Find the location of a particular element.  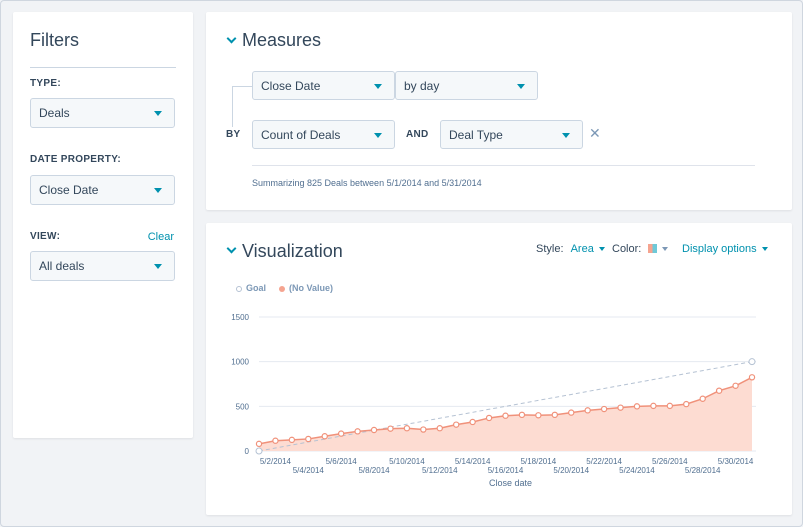

style-control: Style: Area is located at coordinates (570, 249).